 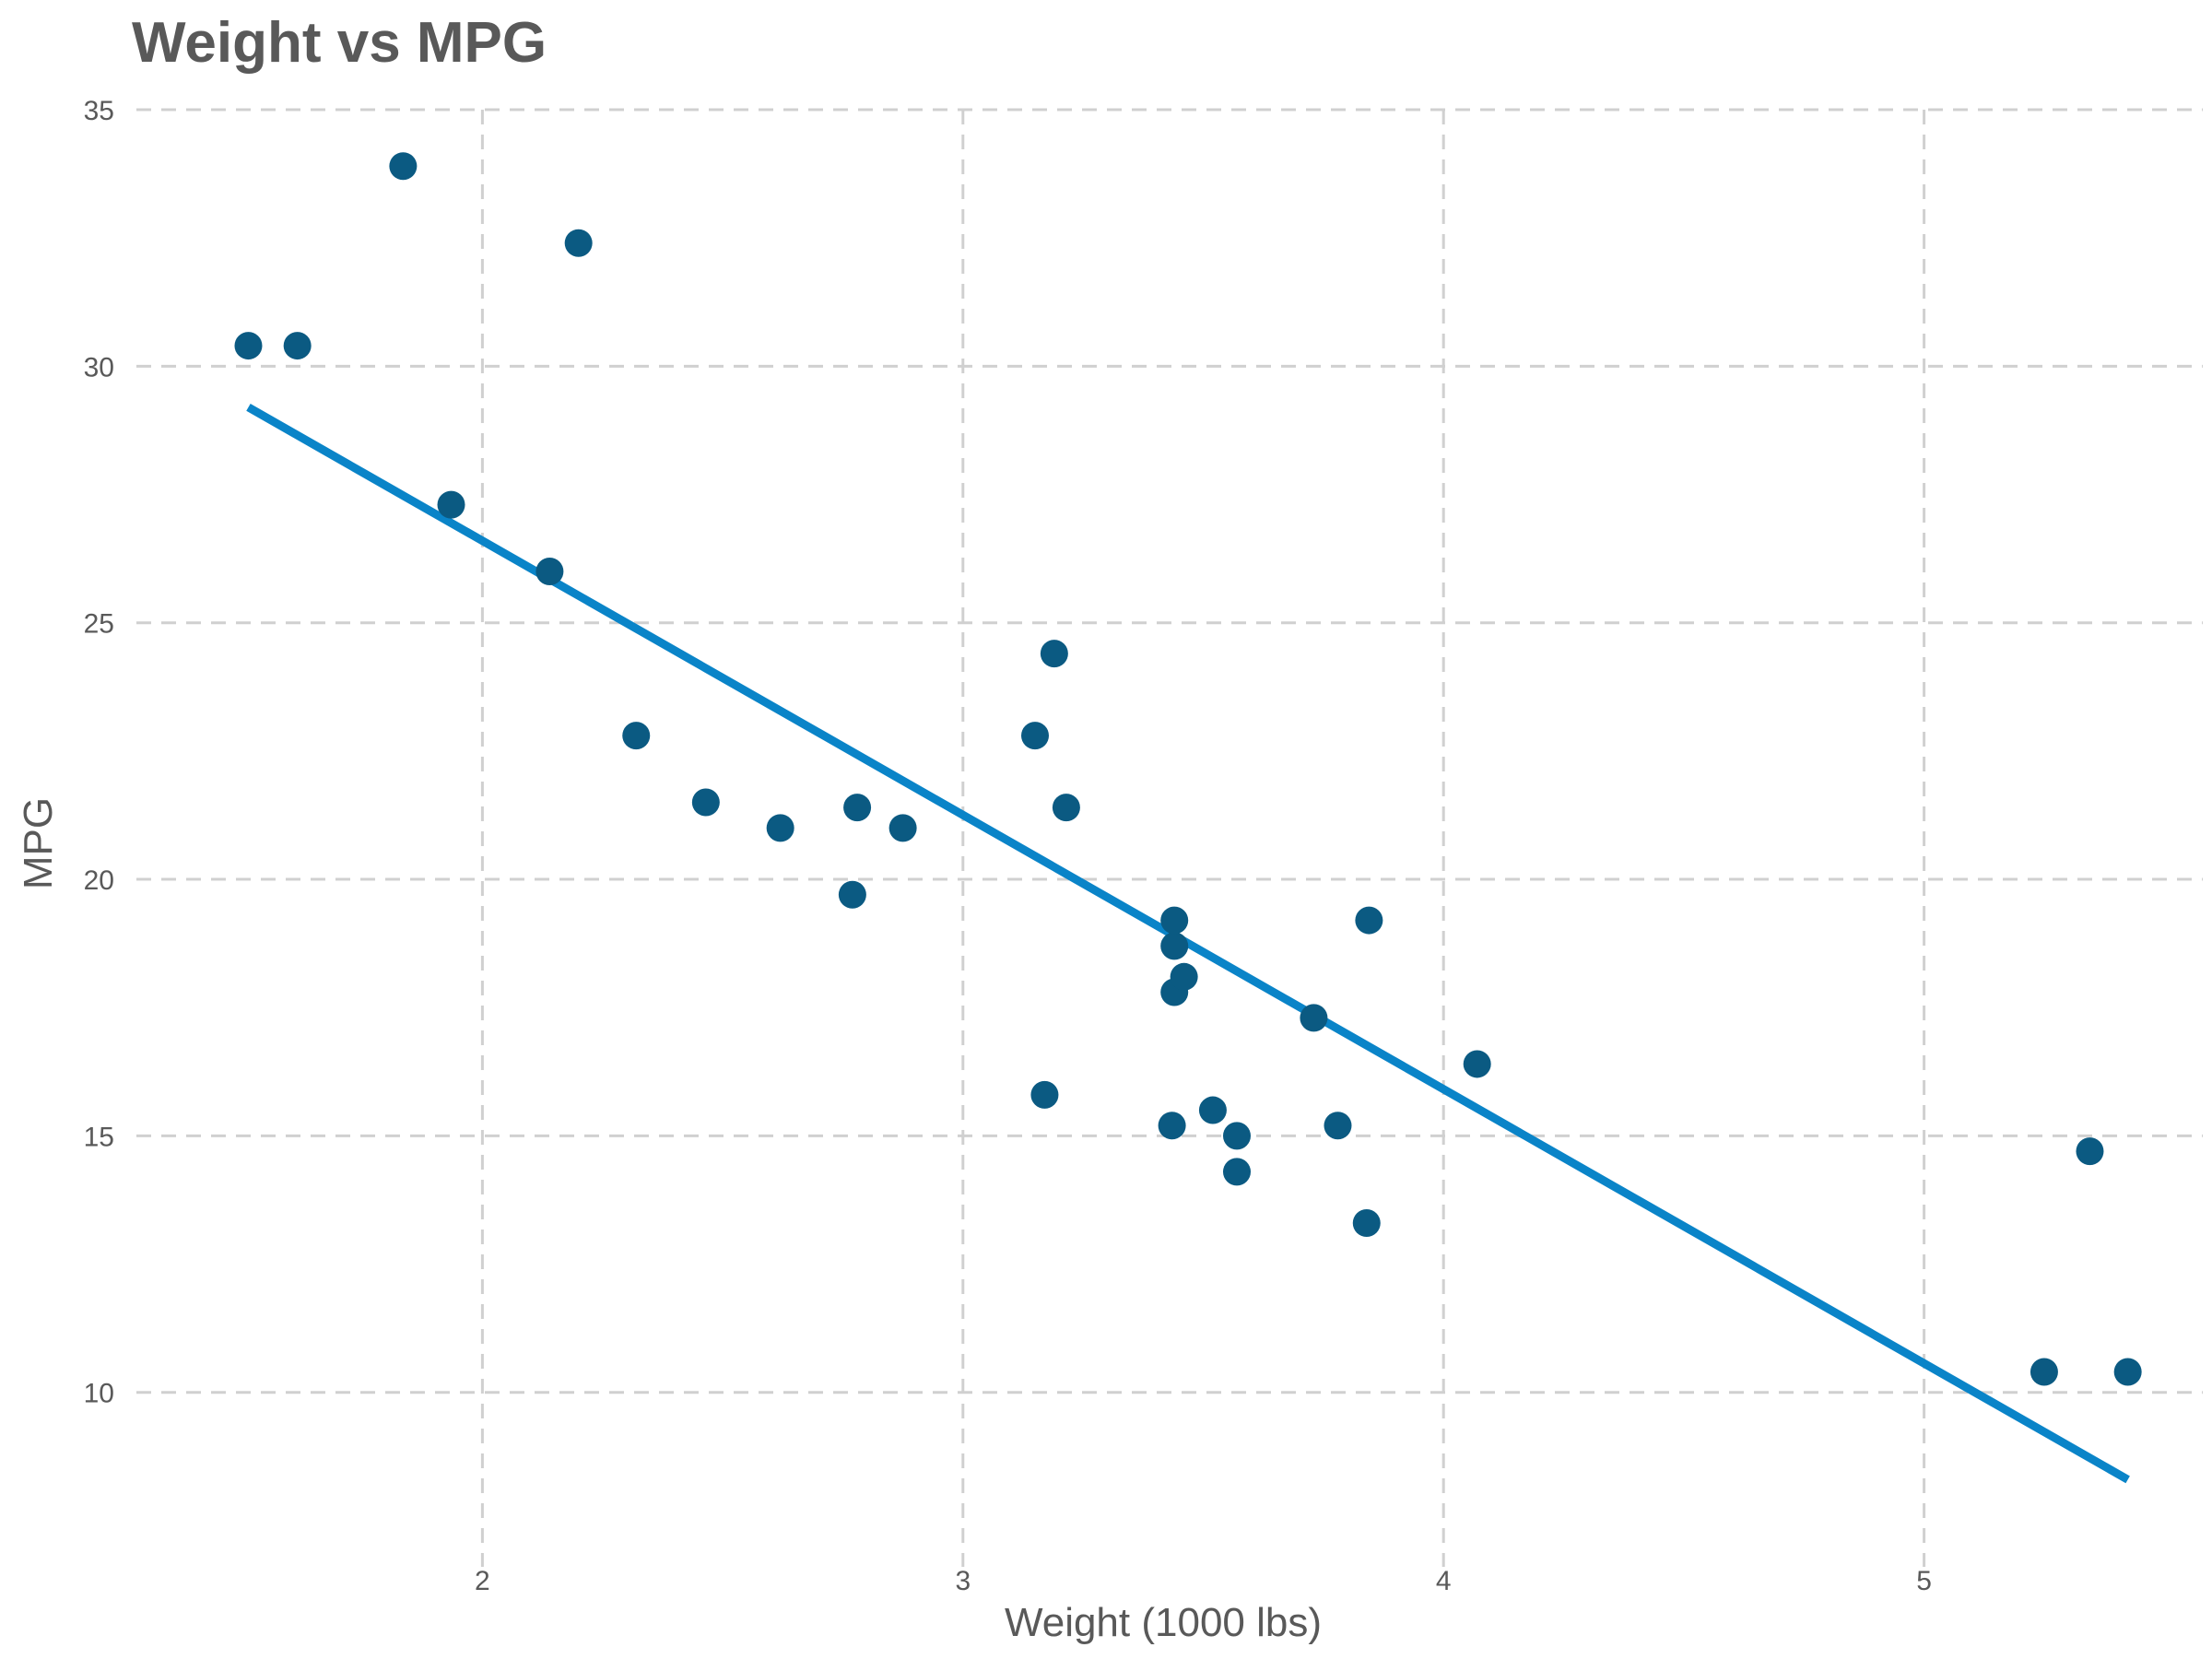 What do you see at coordinates (1444, 1581) in the screenshot?
I see `x-tick-label: 4` at bounding box center [1444, 1581].